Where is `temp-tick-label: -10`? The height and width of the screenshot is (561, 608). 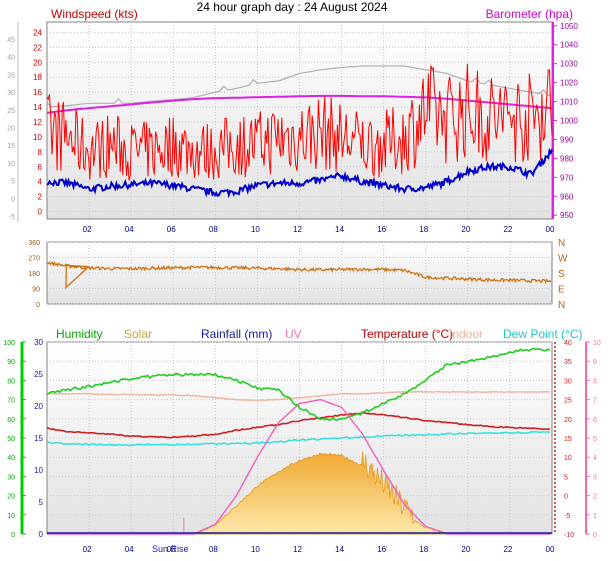 temp-tick-label: -10 is located at coordinates (569, 535).